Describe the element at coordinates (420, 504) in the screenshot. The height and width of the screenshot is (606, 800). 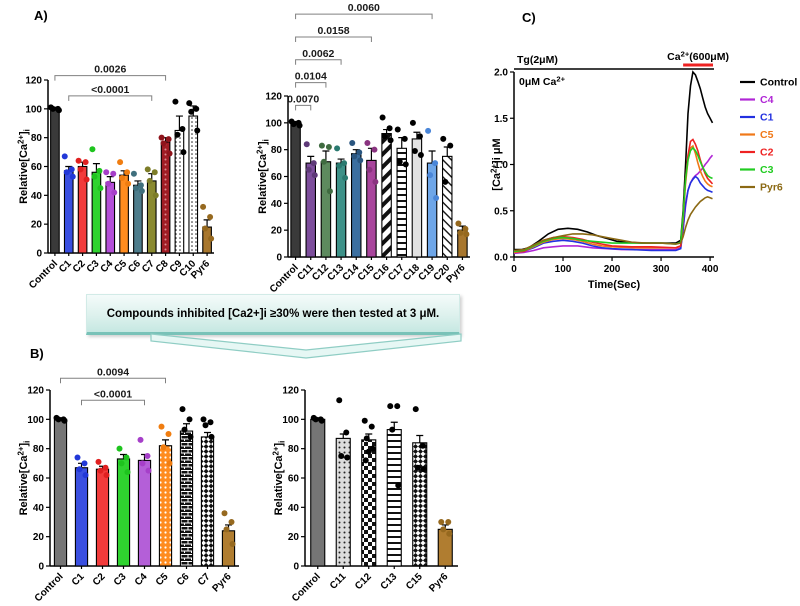
I see `bar-C15` at that location.